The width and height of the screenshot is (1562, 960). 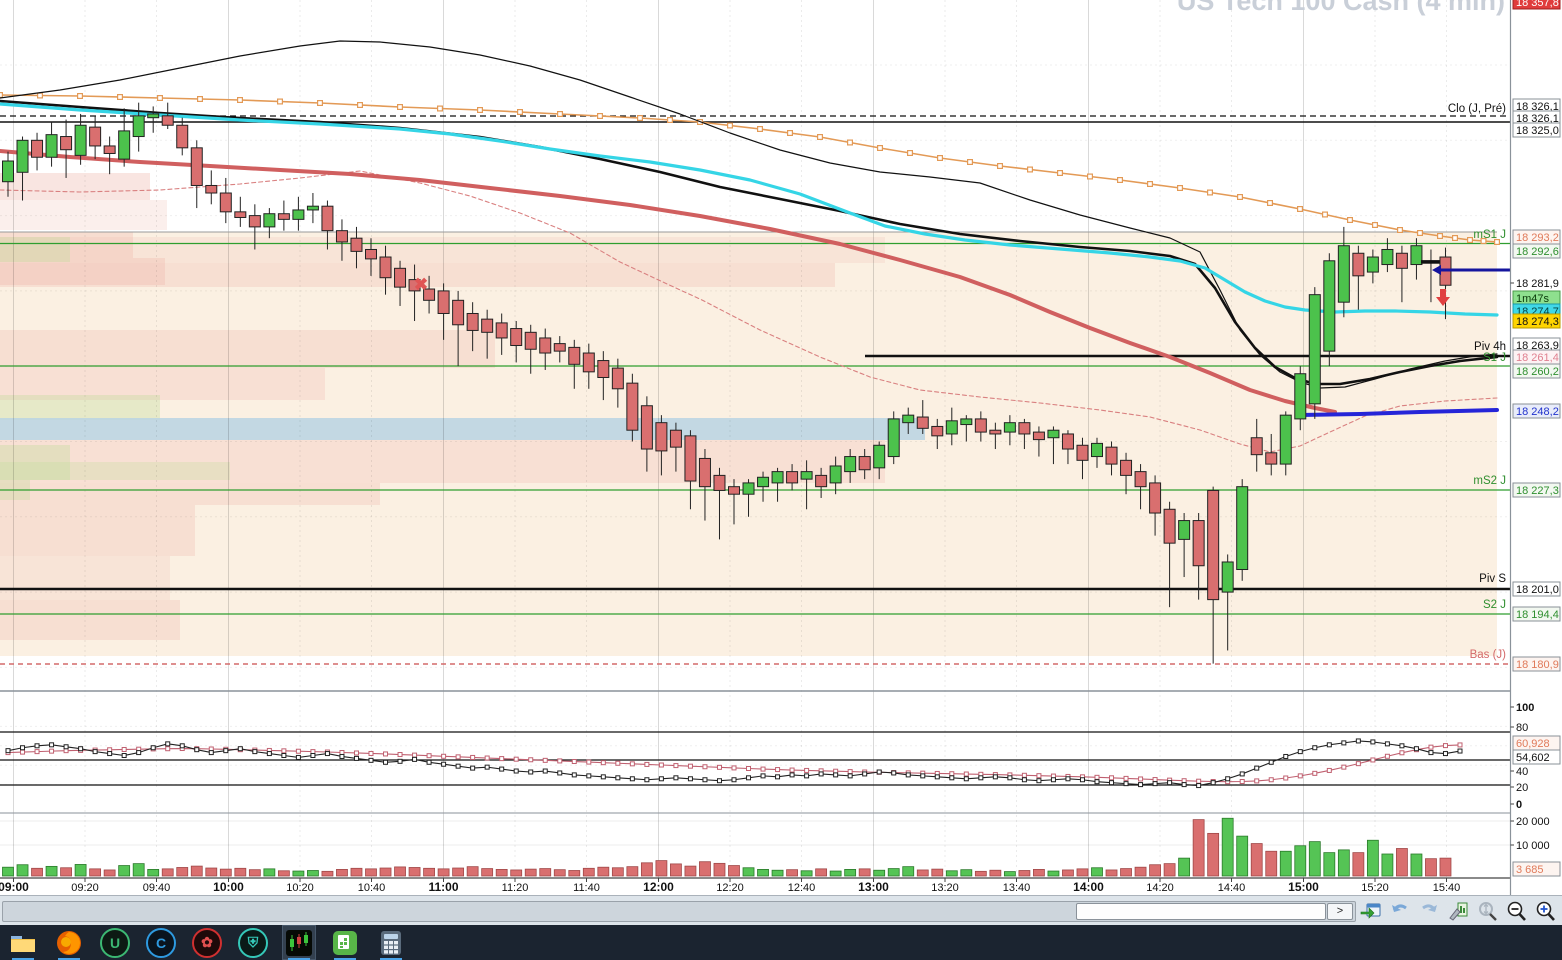 What do you see at coordinates (1537, 412) in the screenshot?
I see `svg-text: 18 248,2` at bounding box center [1537, 412].